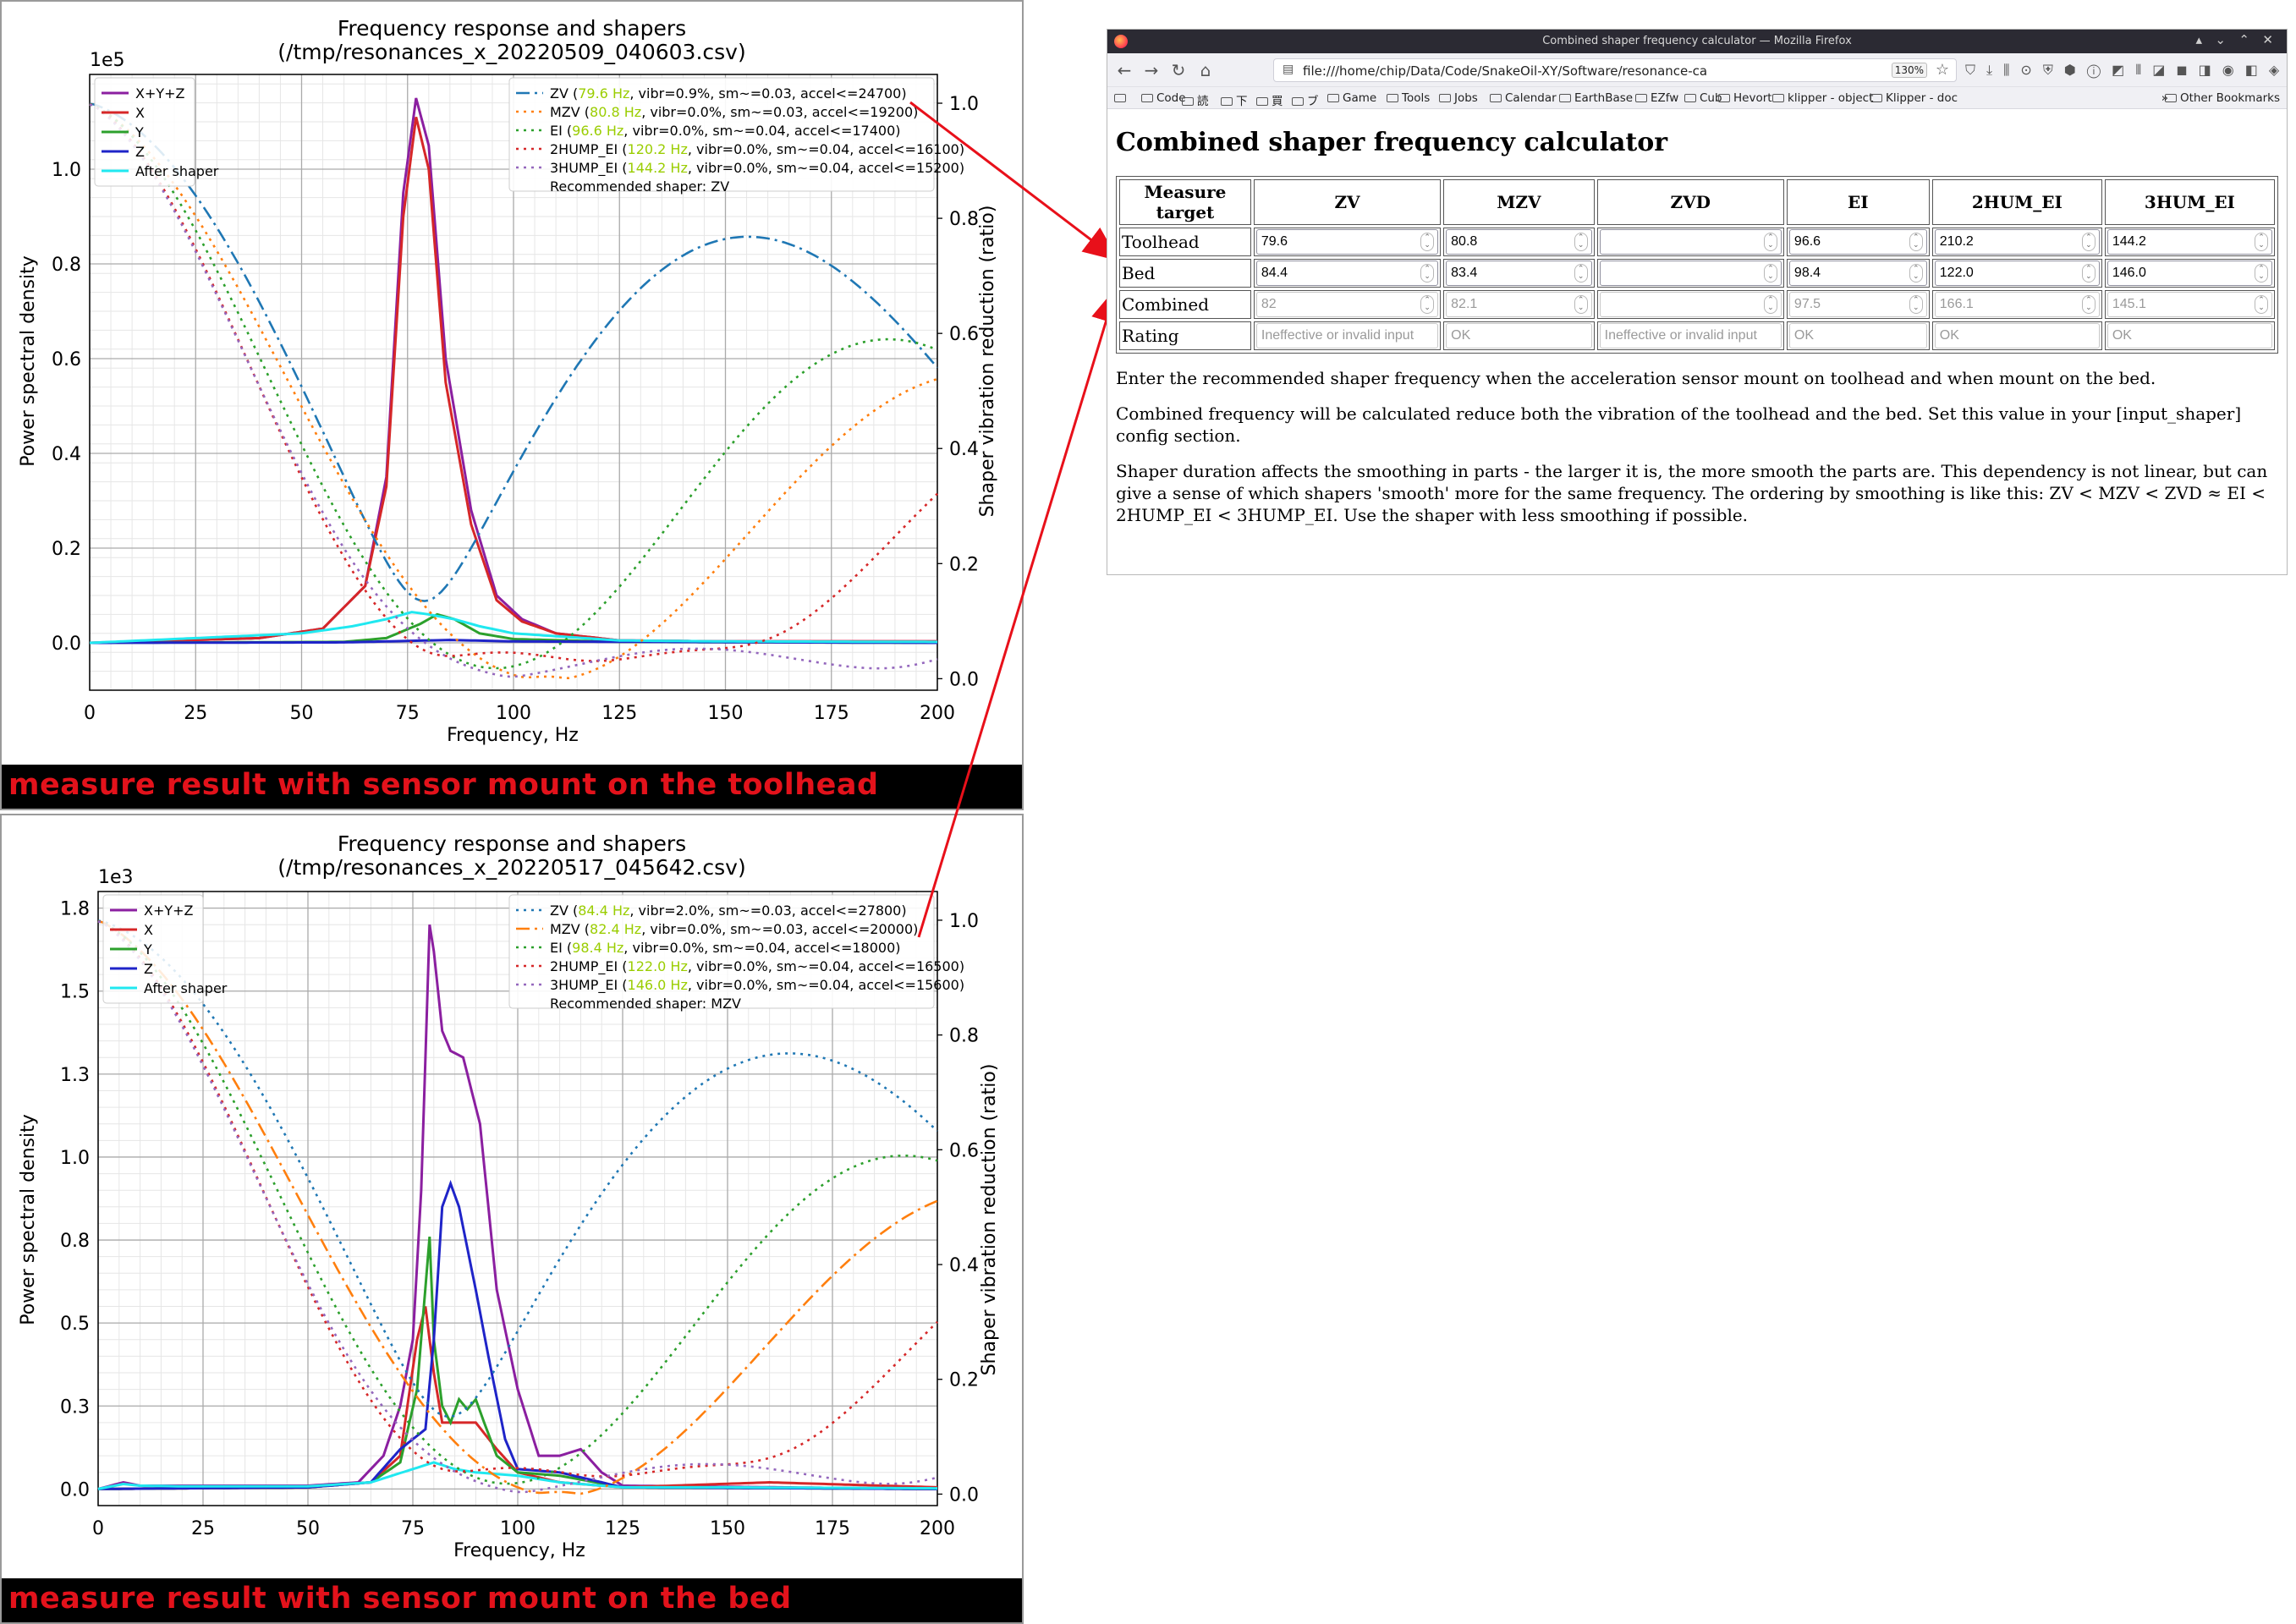 The height and width of the screenshot is (1624, 2296). What do you see at coordinates (1909, 71) in the screenshot?
I see `zoom-indicator: 130%` at bounding box center [1909, 71].